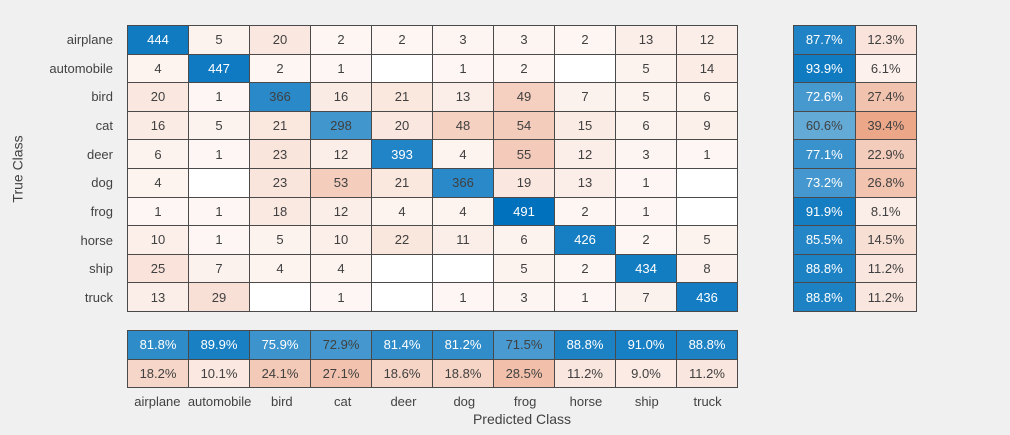 Image resolution: width=1010 pixels, height=435 pixels. I want to click on matrix-cell: 19, so click(524, 183).